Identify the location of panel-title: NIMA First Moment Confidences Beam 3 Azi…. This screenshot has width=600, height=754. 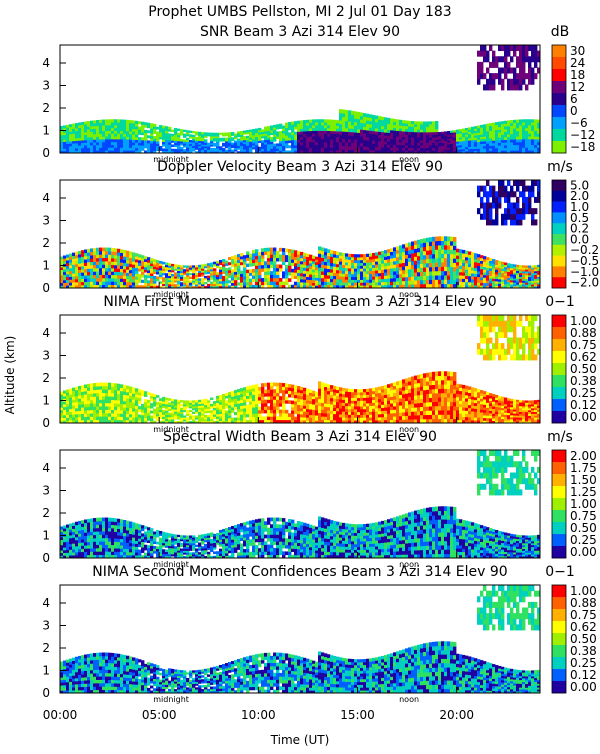
(299, 302).